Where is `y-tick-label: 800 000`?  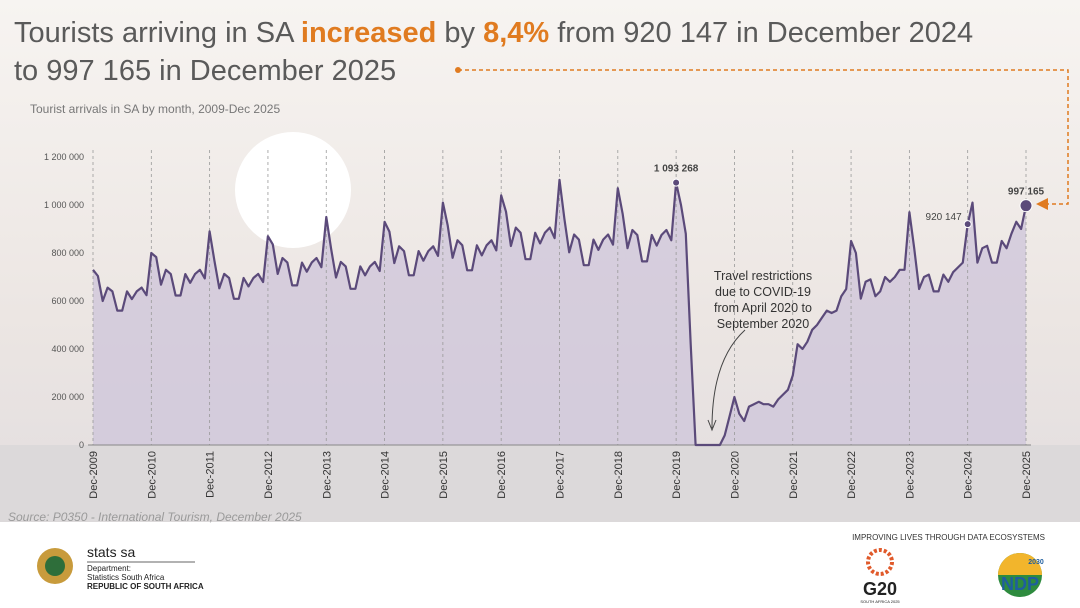
y-tick-label: 800 000 is located at coordinates (67, 253).